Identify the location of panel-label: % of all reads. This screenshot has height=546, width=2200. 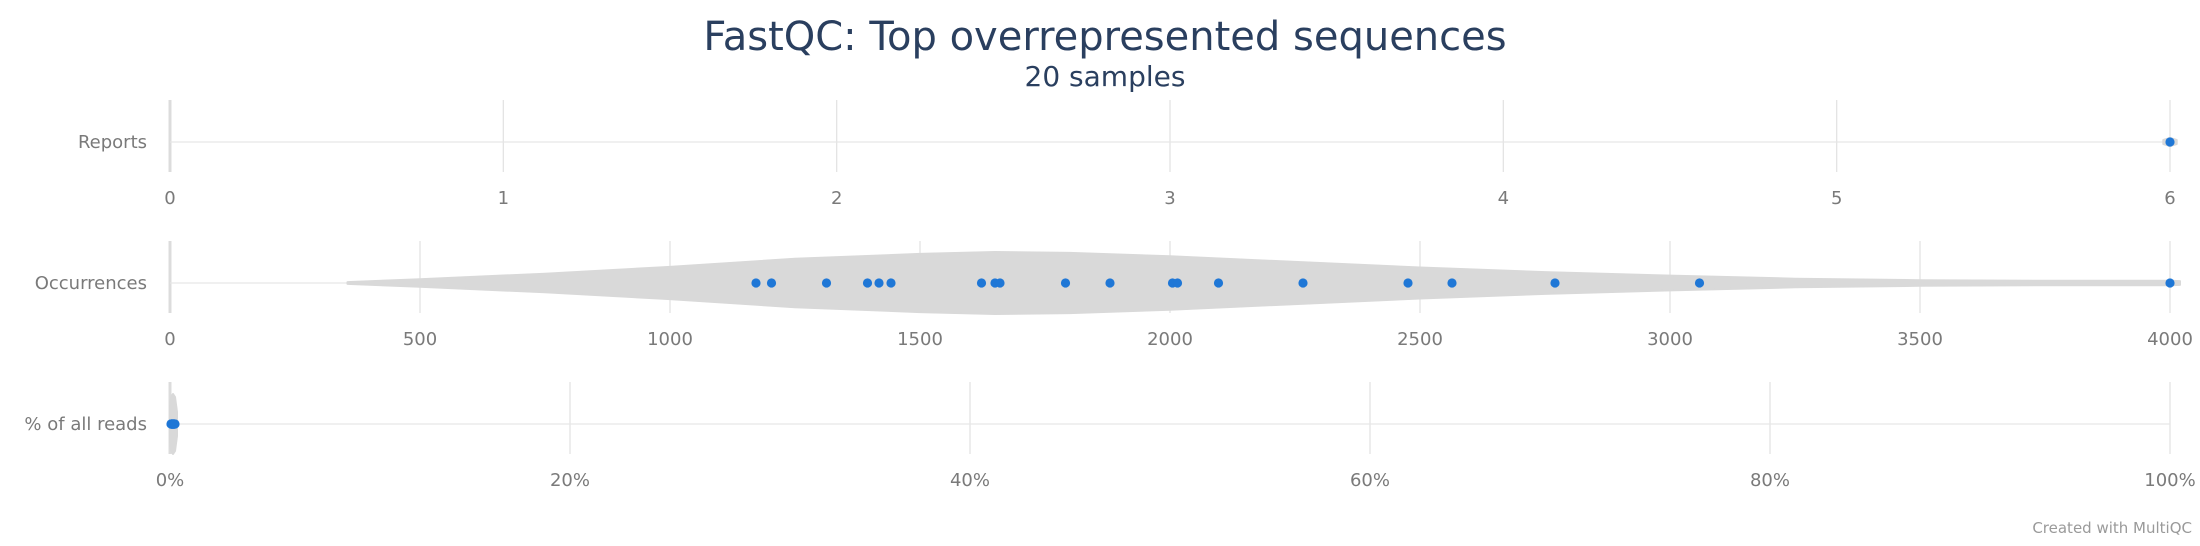
(85, 424).